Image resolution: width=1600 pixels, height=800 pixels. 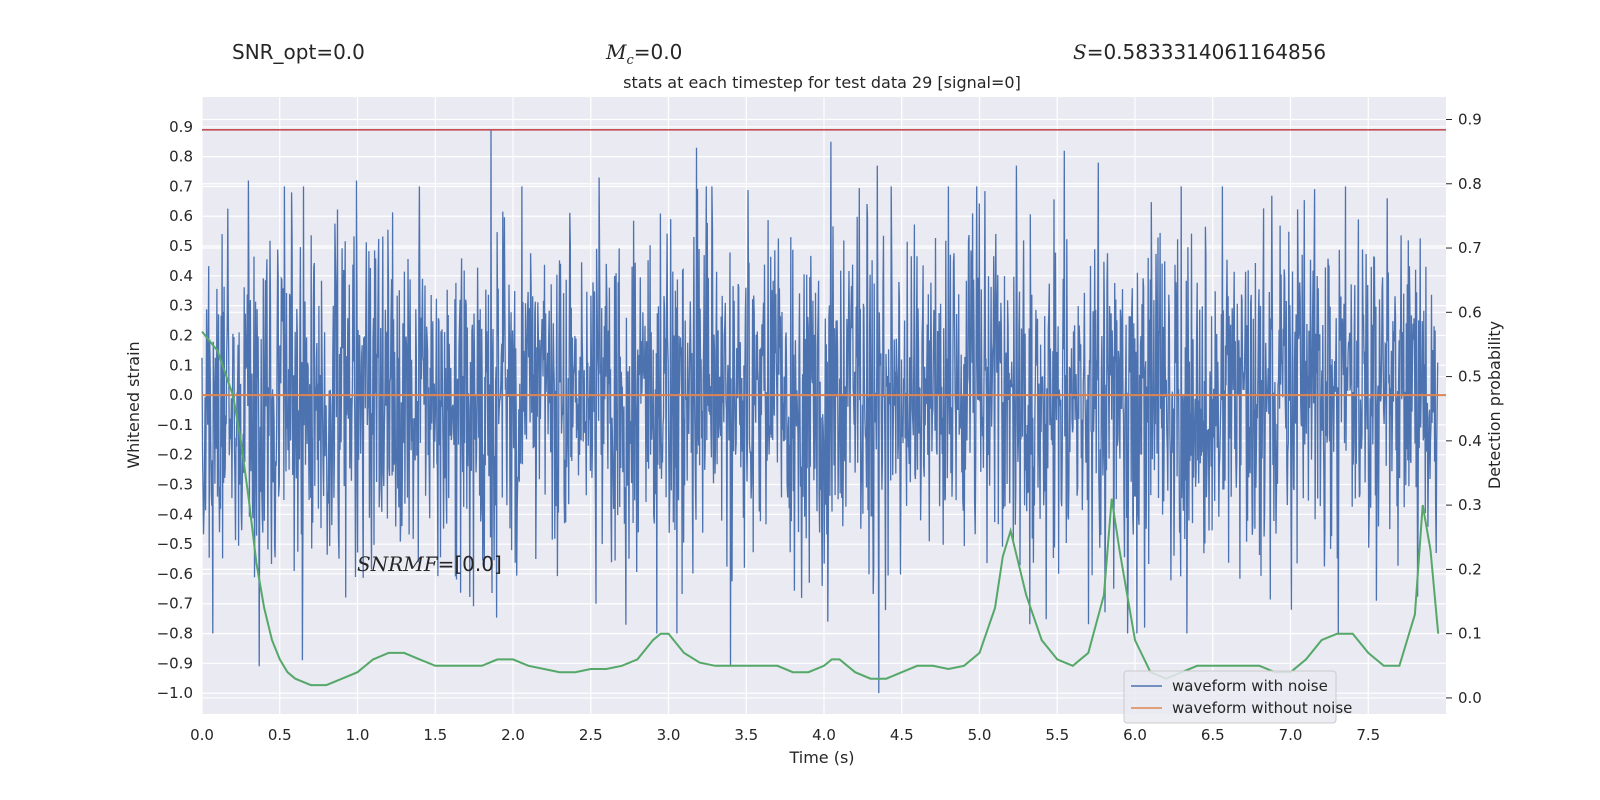 What do you see at coordinates (746, 735) in the screenshot?
I see `x-tick-label: 3.5` at bounding box center [746, 735].